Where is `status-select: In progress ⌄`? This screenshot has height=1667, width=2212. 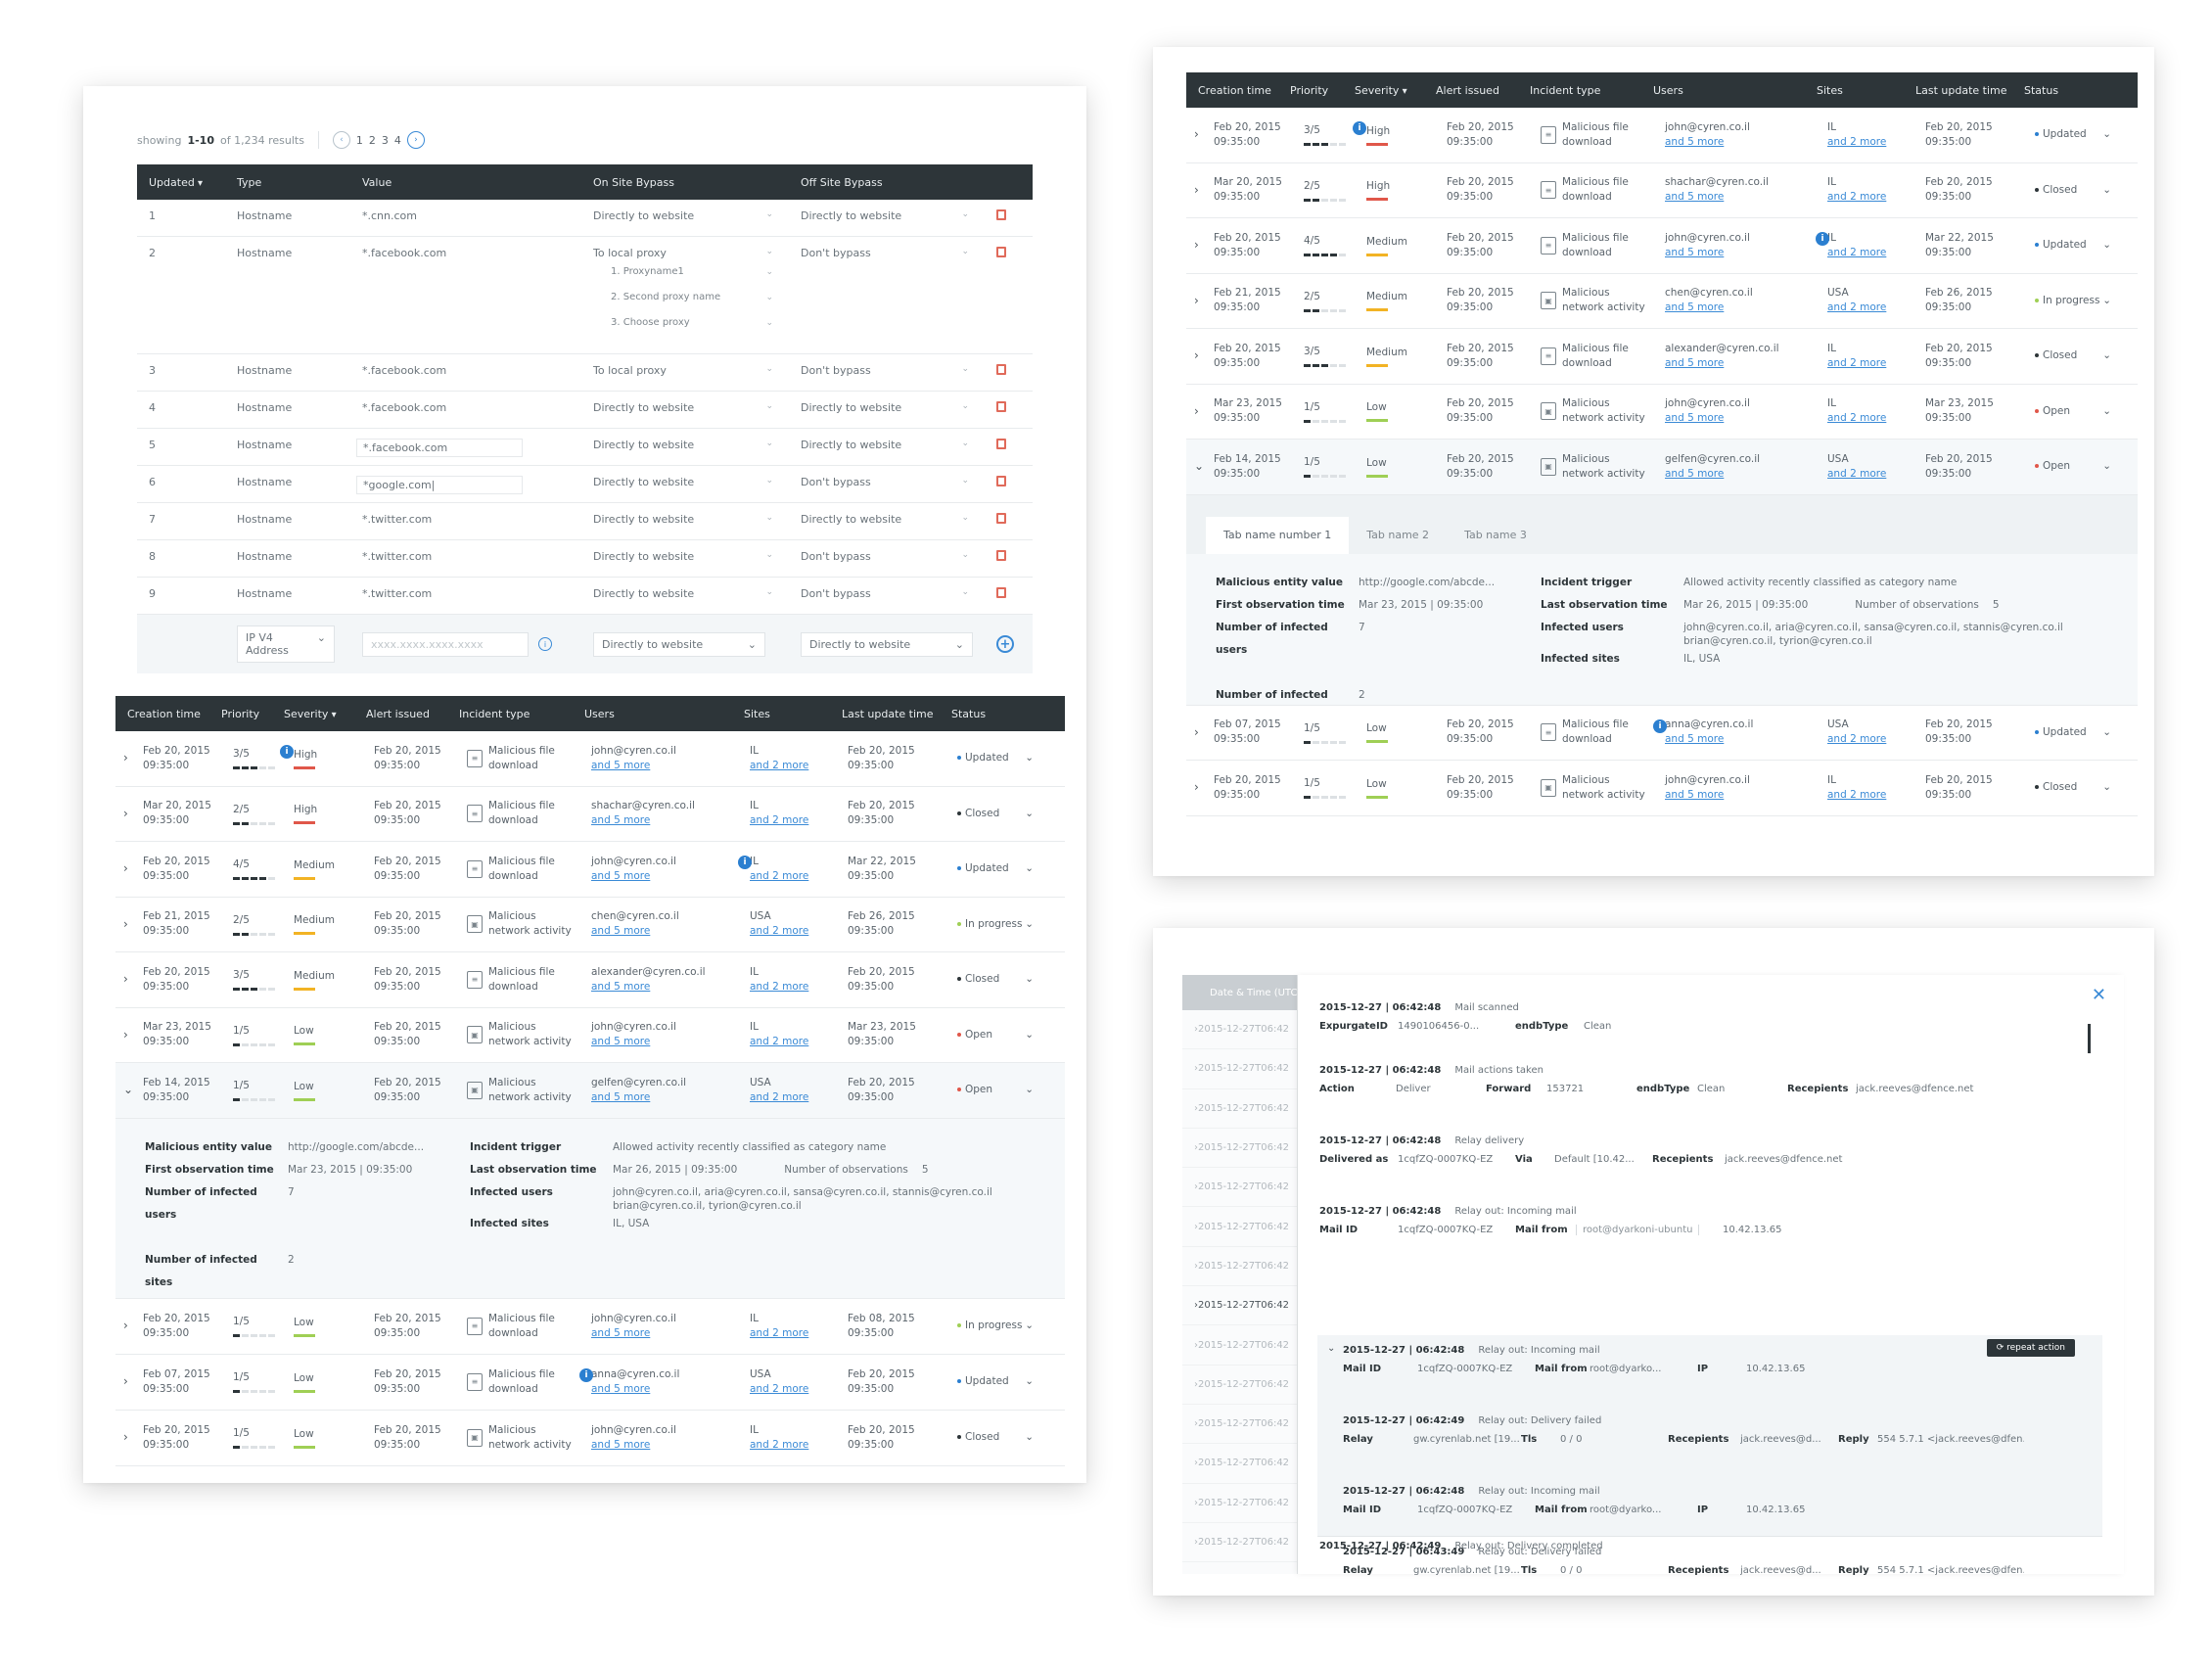
status-select: In progress ⌄ is located at coordinates (997, 924).